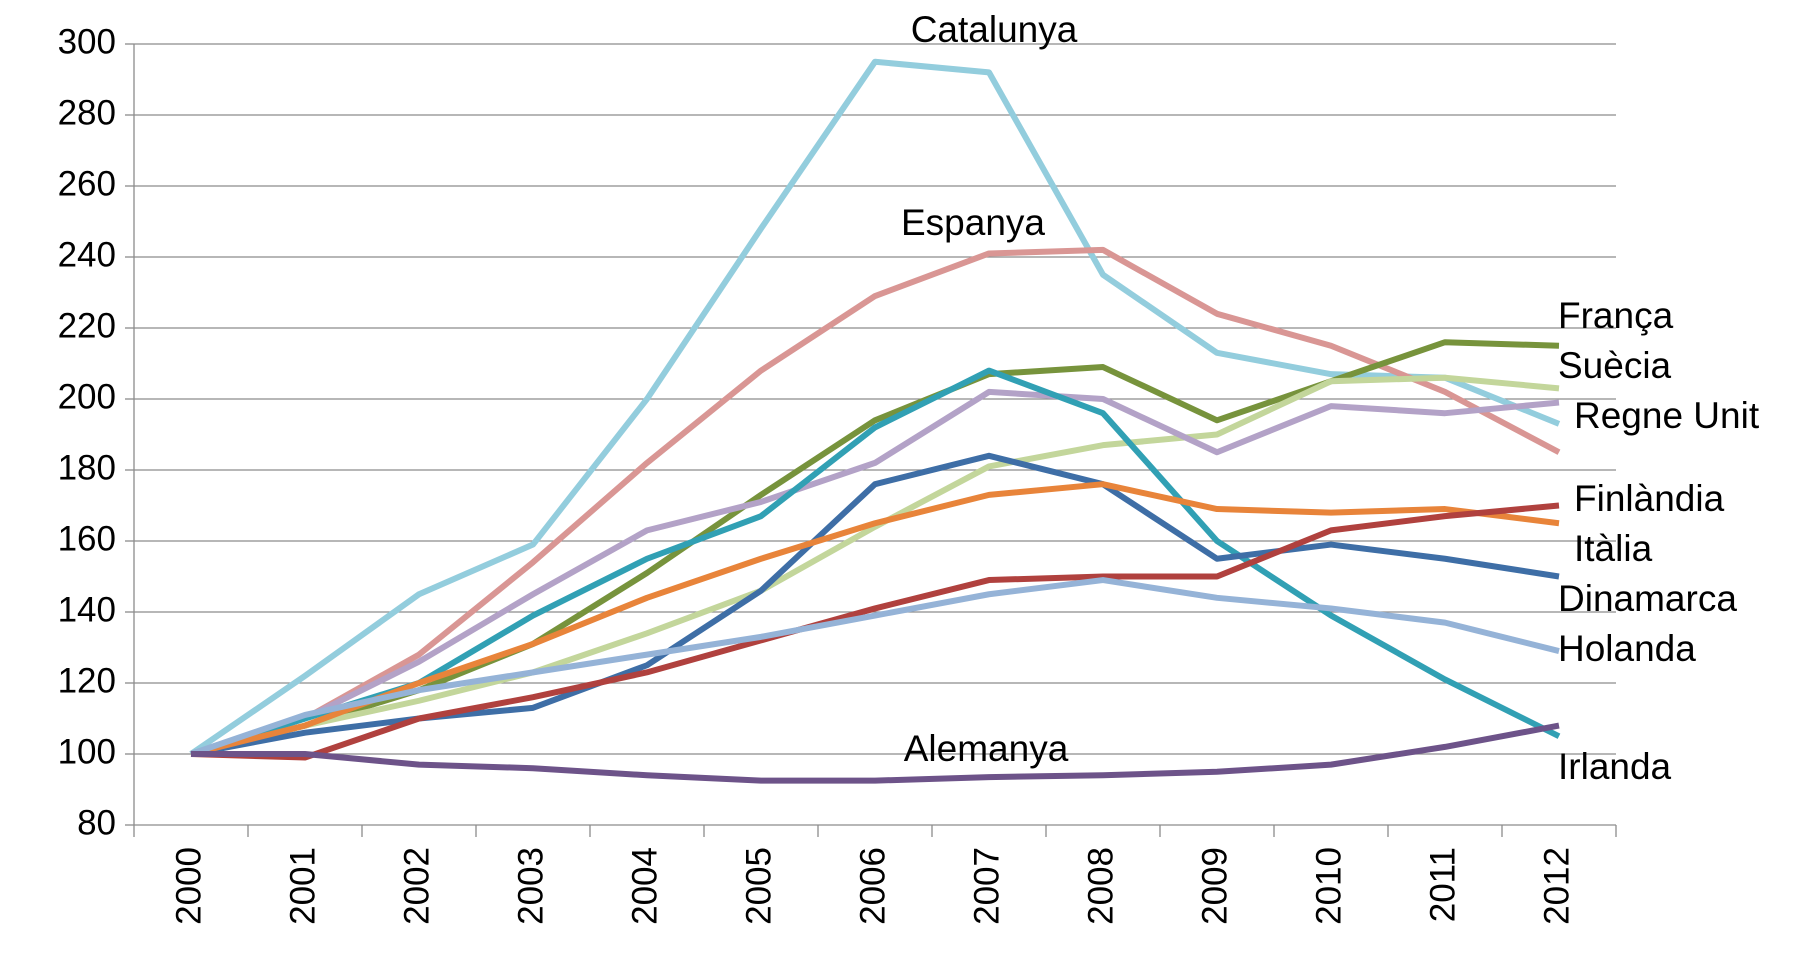  What do you see at coordinates (87, 751) in the screenshot?
I see `y-tick-label: 100` at bounding box center [87, 751].